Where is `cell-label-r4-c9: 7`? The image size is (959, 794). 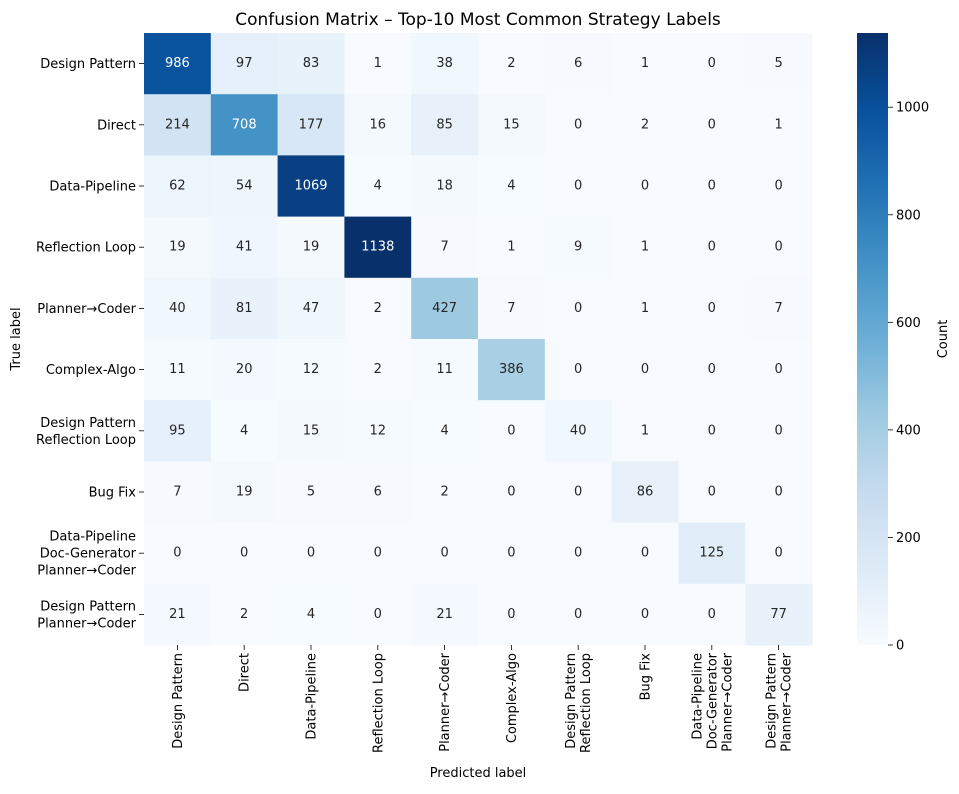
cell-label-r4-c9: 7 is located at coordinates (778, 308).